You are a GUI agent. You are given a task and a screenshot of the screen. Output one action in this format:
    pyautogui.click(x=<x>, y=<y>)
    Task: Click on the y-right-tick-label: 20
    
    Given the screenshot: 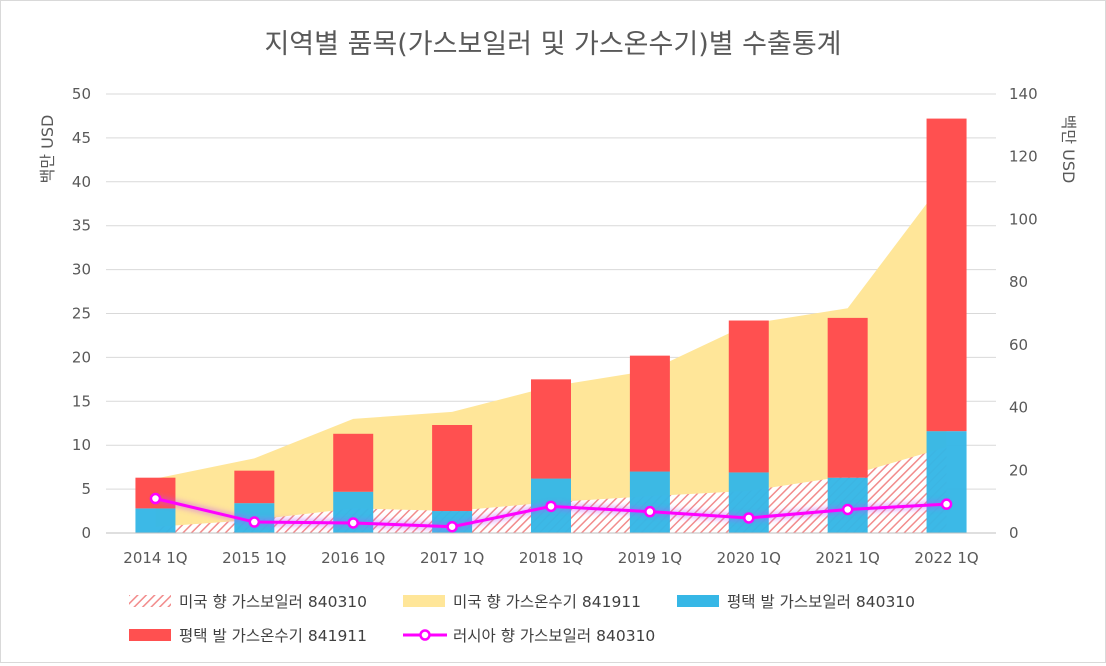 What is the action you would take?
    pyautogui.click(x=1018, y=470)
    